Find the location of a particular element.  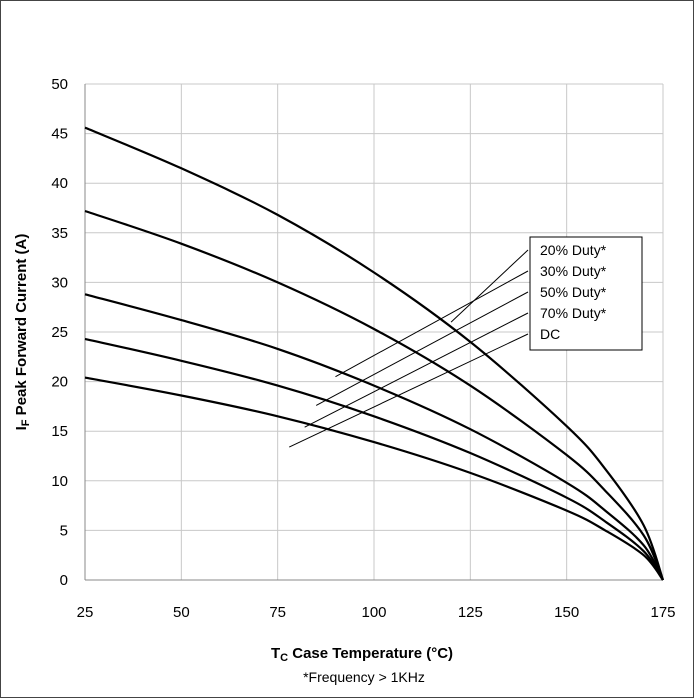

footnote: *Frequency > 1KHz is located at coordinates (364, 677).